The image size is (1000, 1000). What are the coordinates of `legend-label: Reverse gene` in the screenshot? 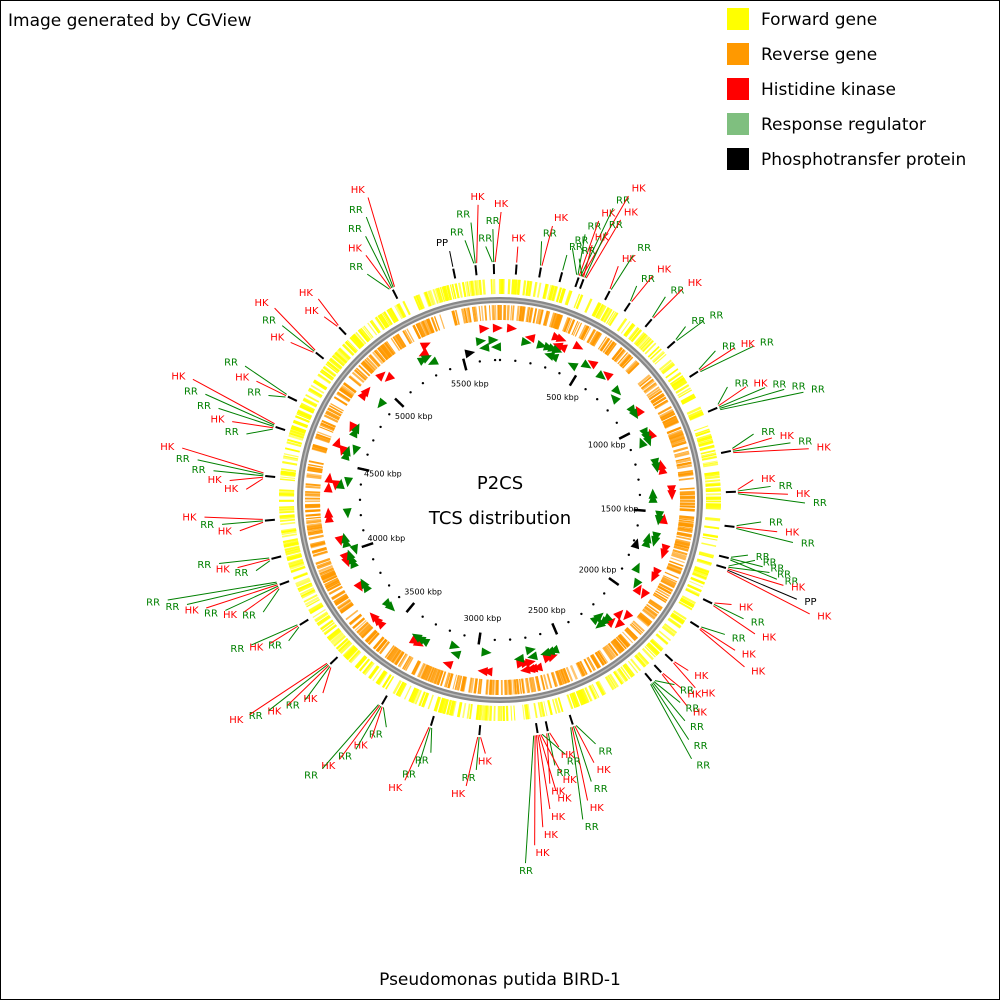 It's located at (819, 55).